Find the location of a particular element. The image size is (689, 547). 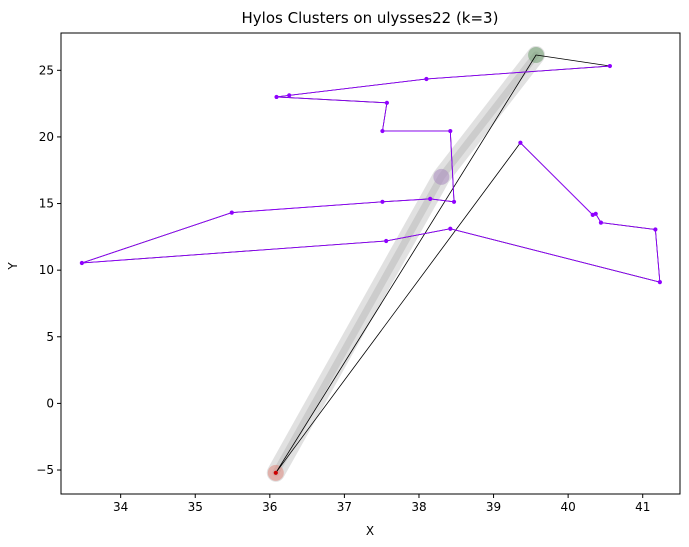

chart-title: Hylos Clusters on ulysses22 (k=3) is located at coordinates (370, 18).